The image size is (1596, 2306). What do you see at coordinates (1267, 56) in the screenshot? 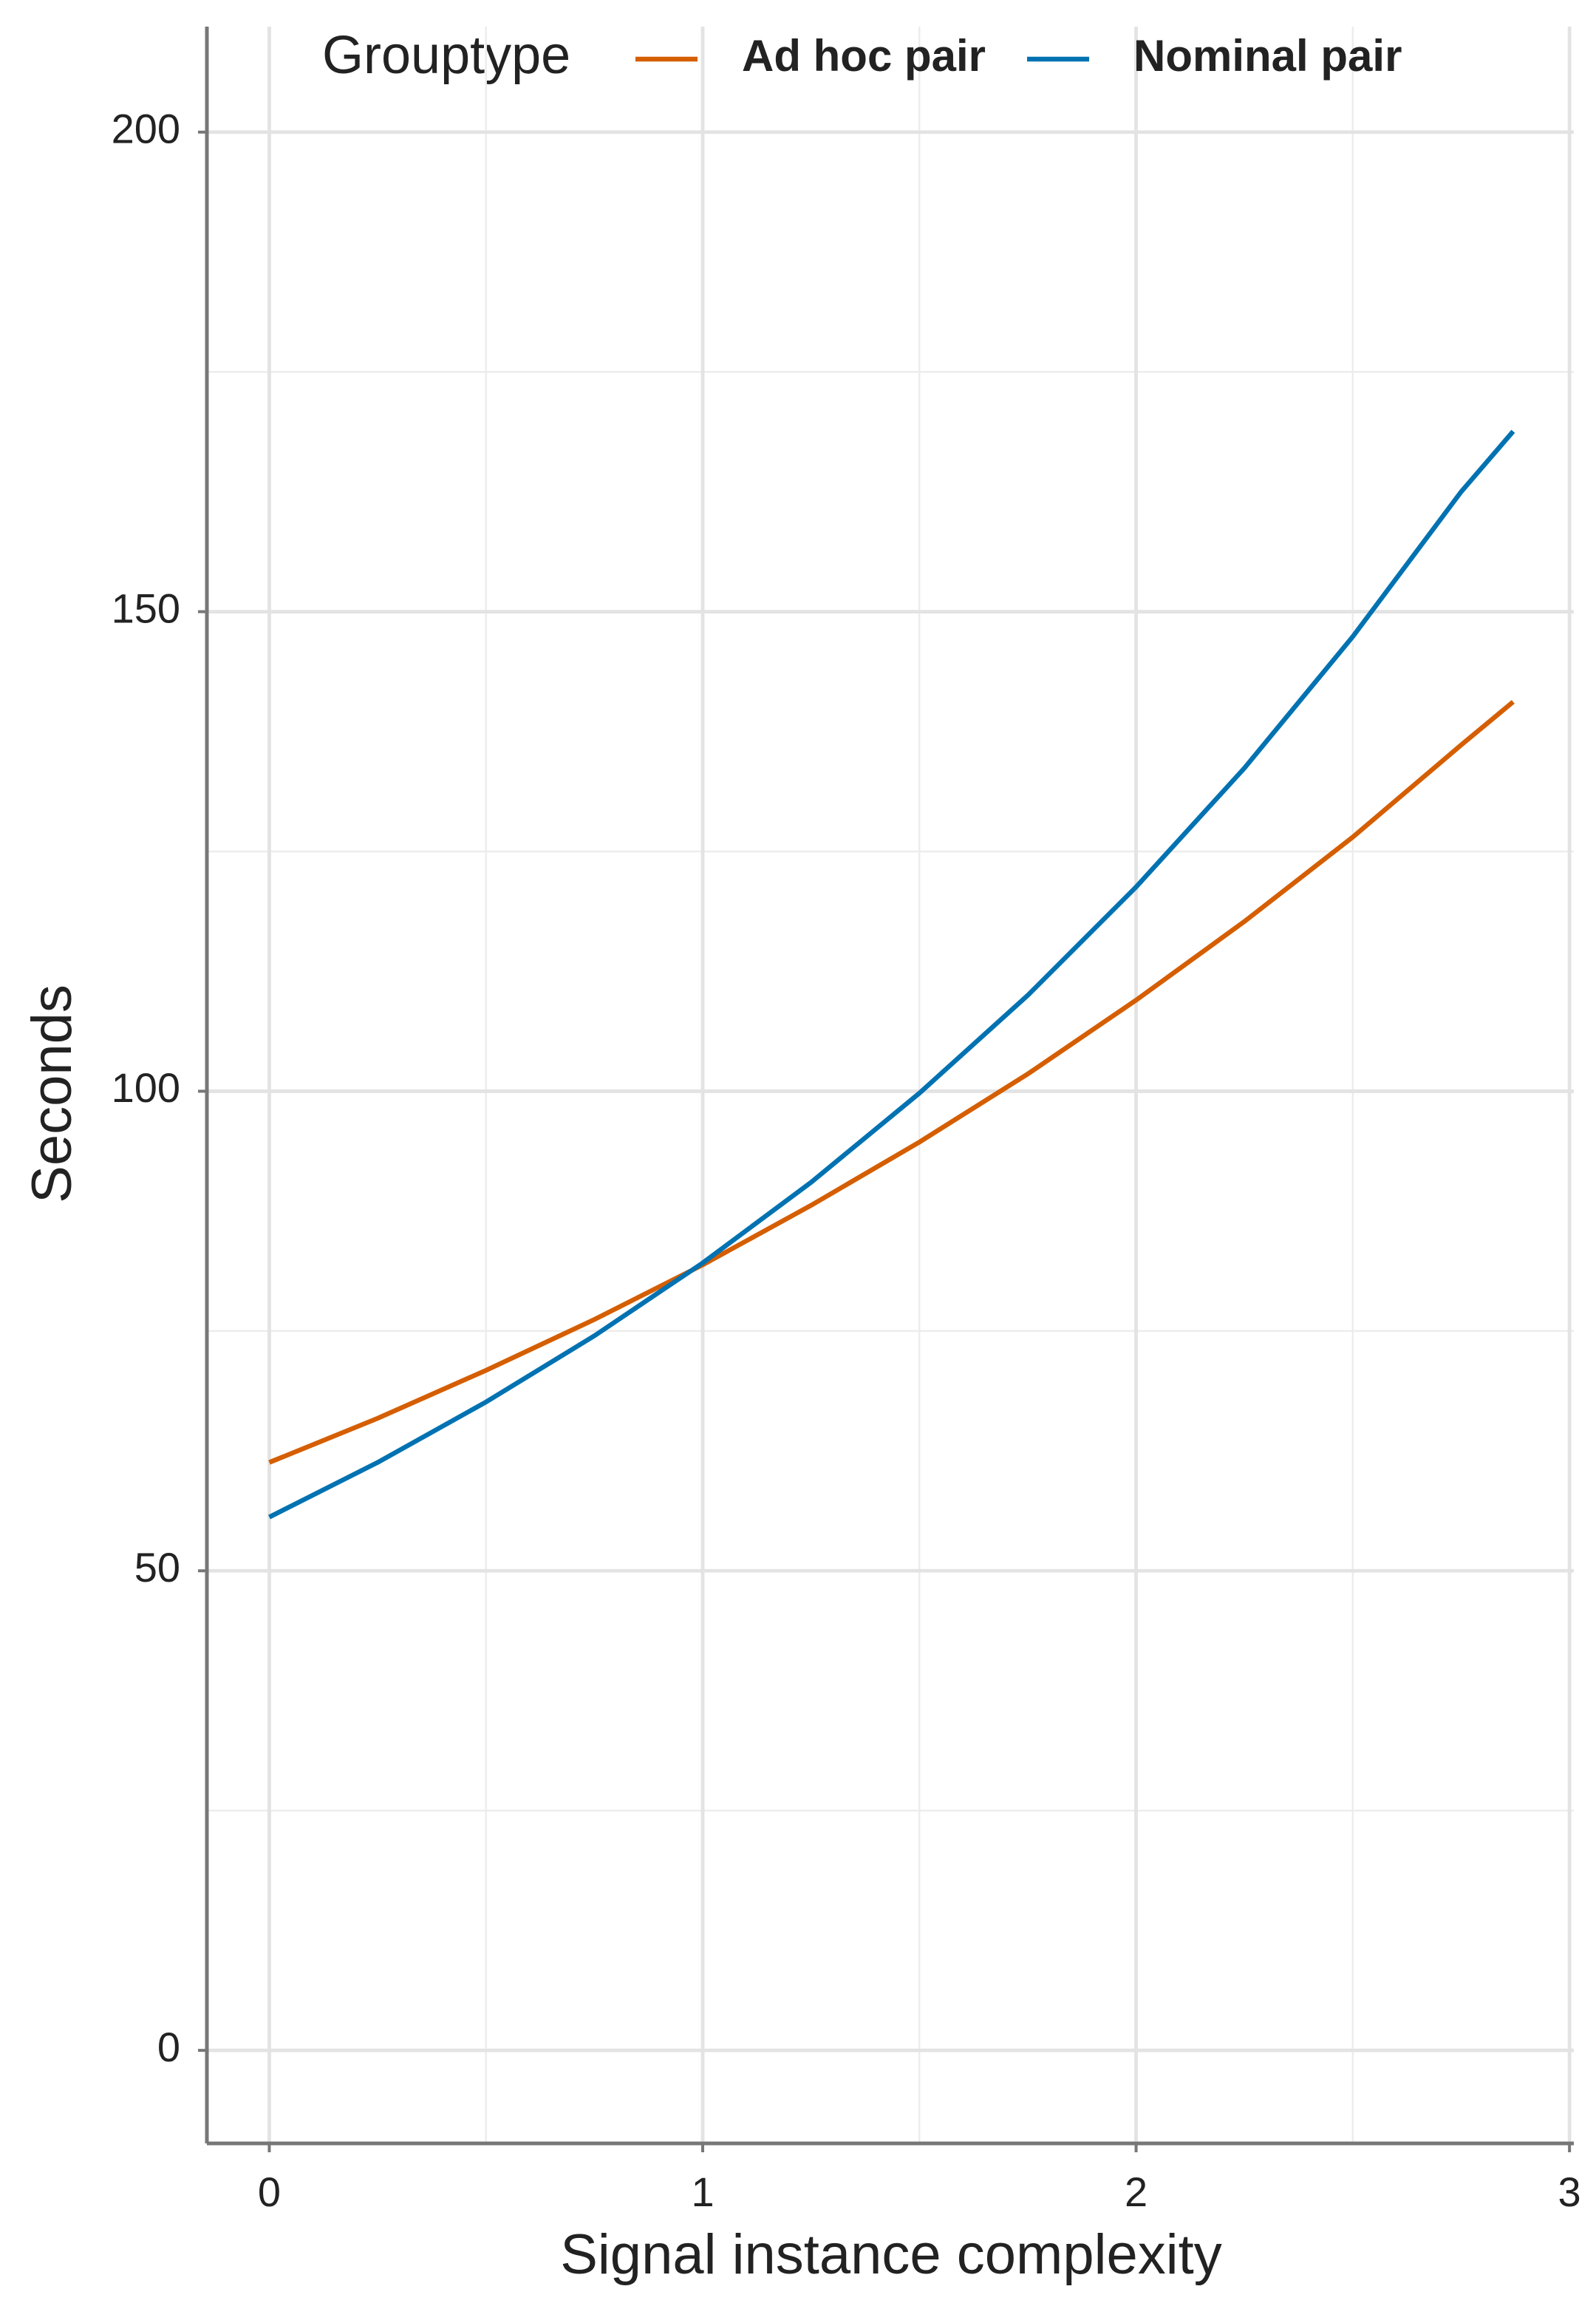
I see `legend-label: Nominal pair` at bounding box center [1267, 56].